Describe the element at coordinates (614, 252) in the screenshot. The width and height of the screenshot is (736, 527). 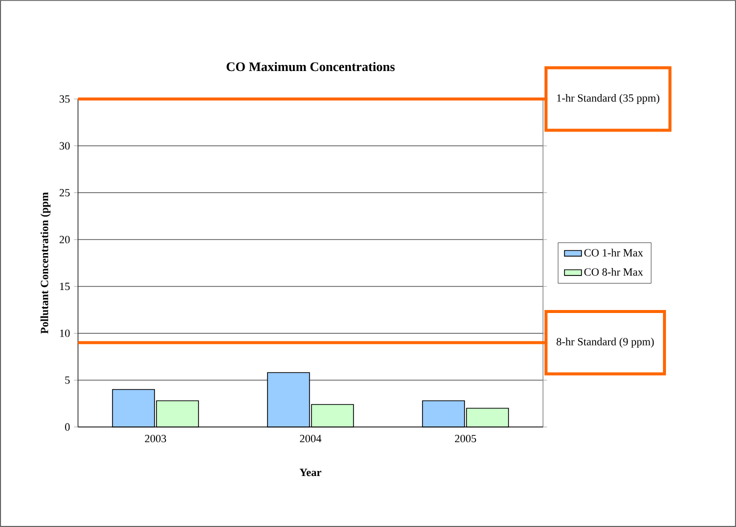
I see `legend-label: CO 1-hr Max` at that location.